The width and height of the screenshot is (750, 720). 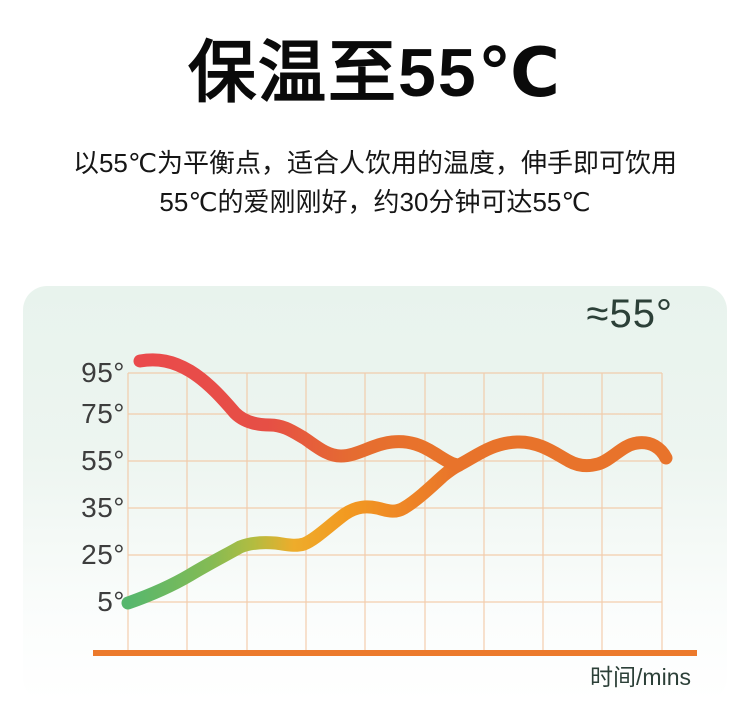 What do you see at coordinates (103, 460) in the screenshot?
I see `y-axis-label: 55°` at bounding box center [103, 460].